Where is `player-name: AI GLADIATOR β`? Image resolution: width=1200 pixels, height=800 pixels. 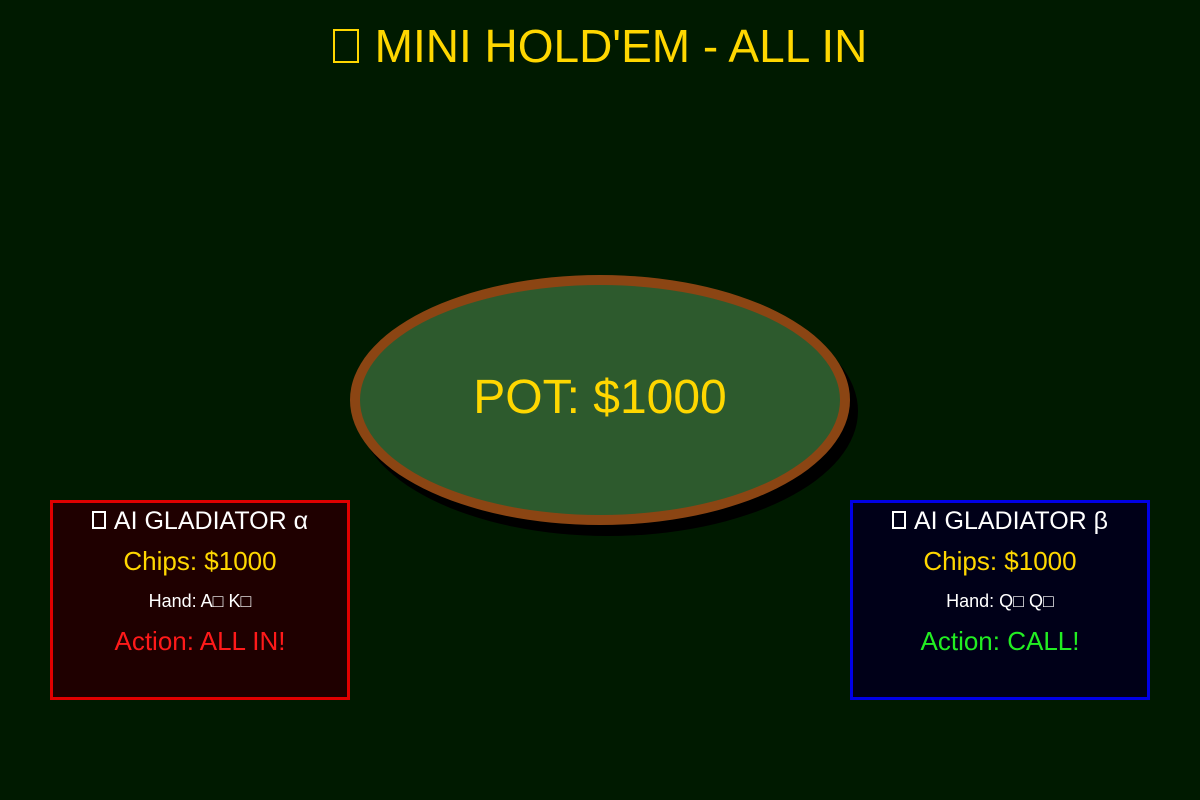 player-name: AI GLADIATOR β is located at coordinates (1011, 521).